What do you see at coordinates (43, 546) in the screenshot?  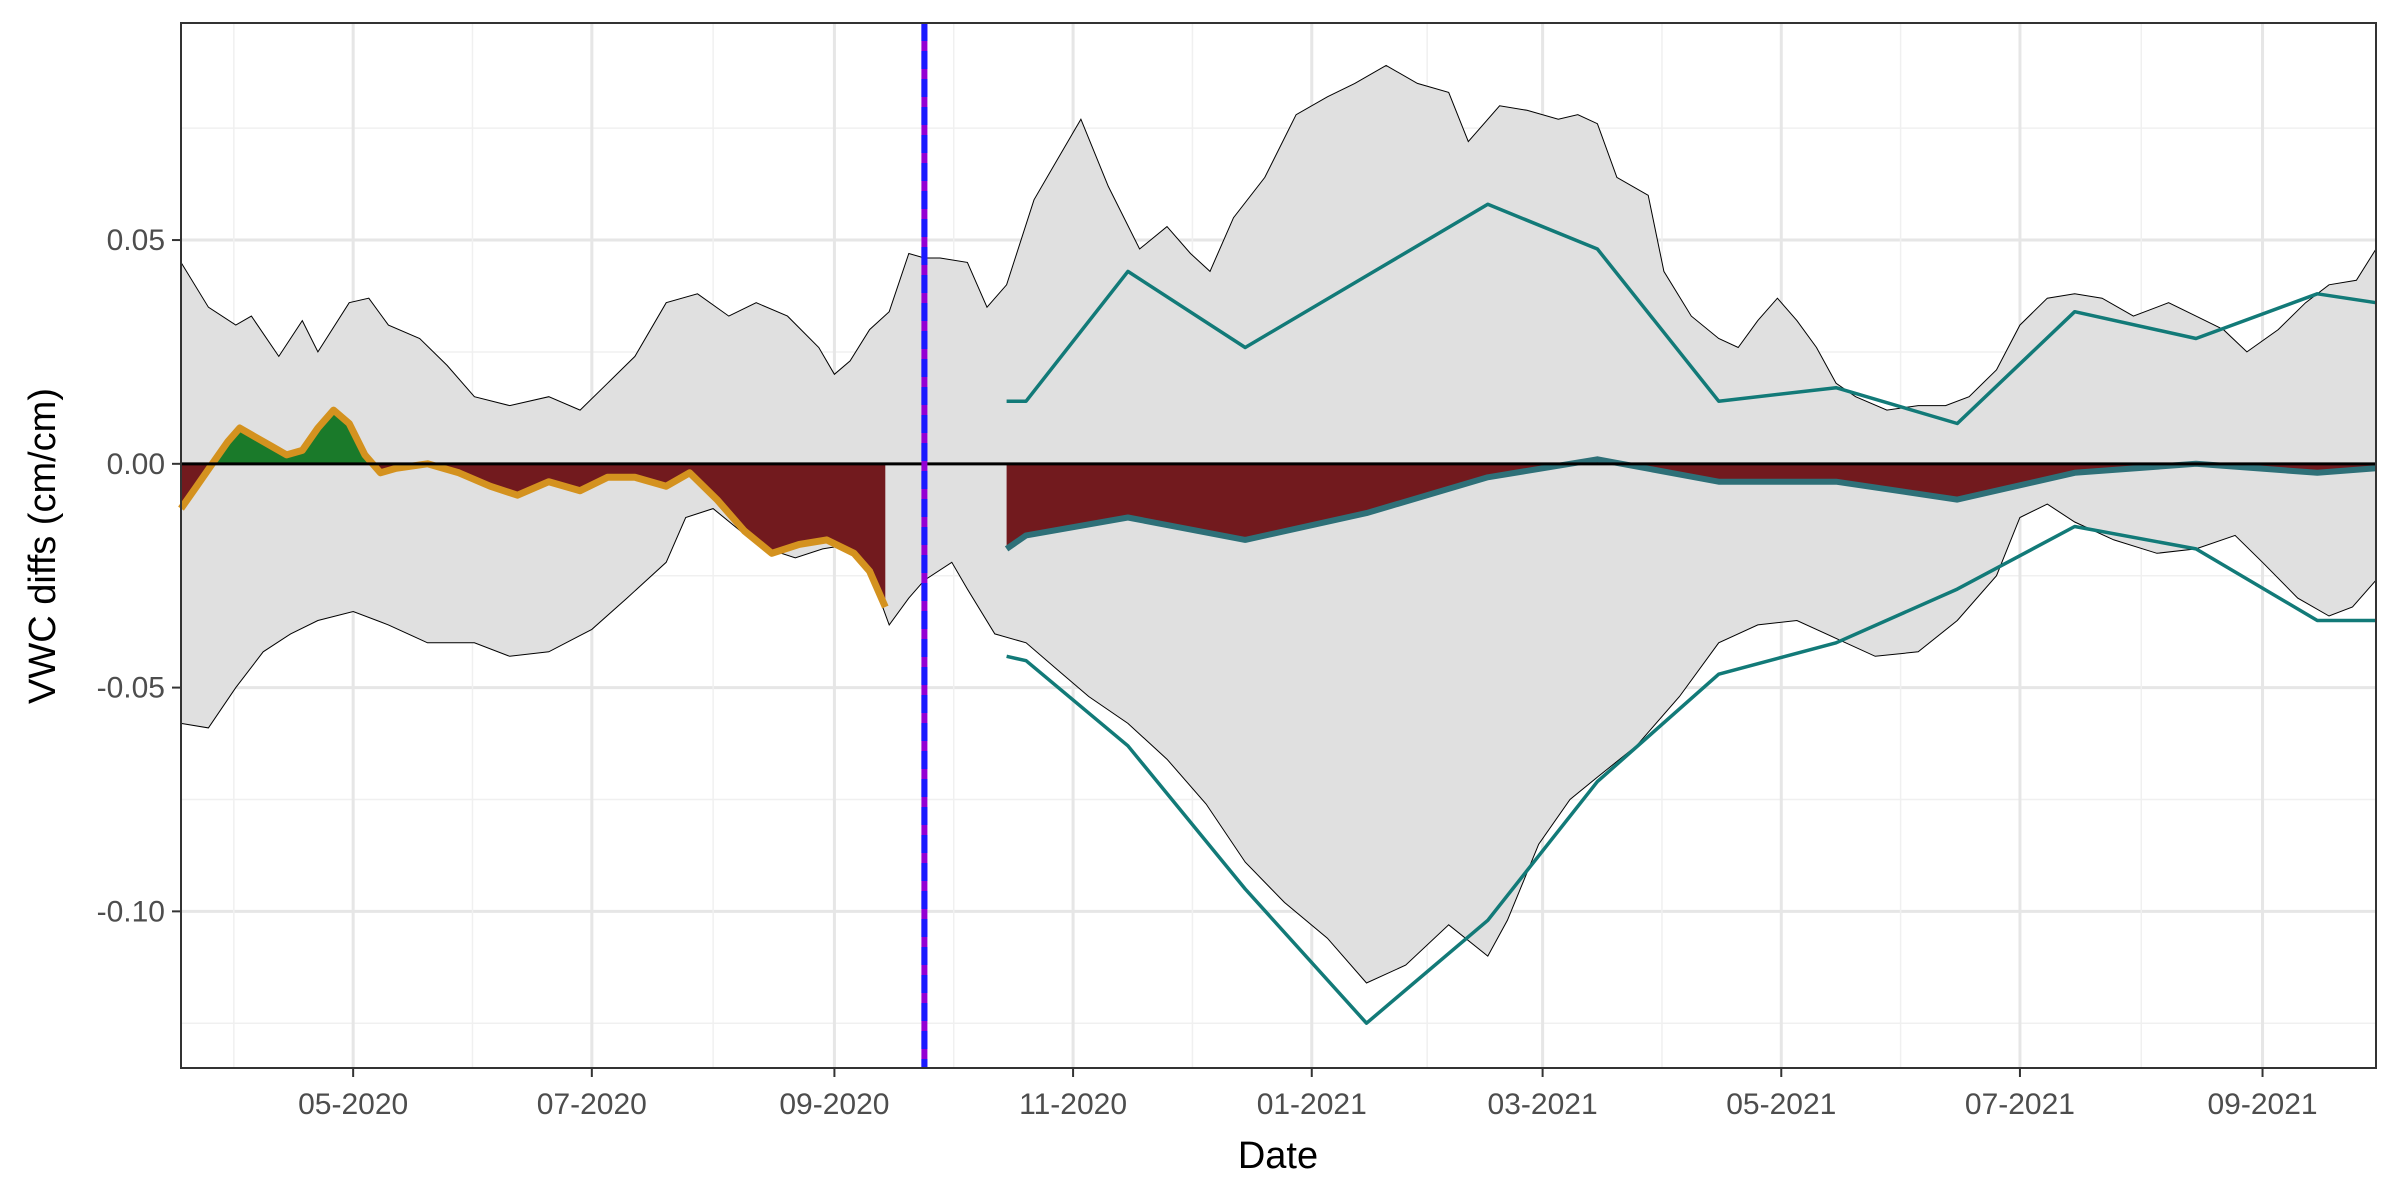 I see `y-axis-title: VWC diffs (cm/cm)` at bounding box center [43, 546].